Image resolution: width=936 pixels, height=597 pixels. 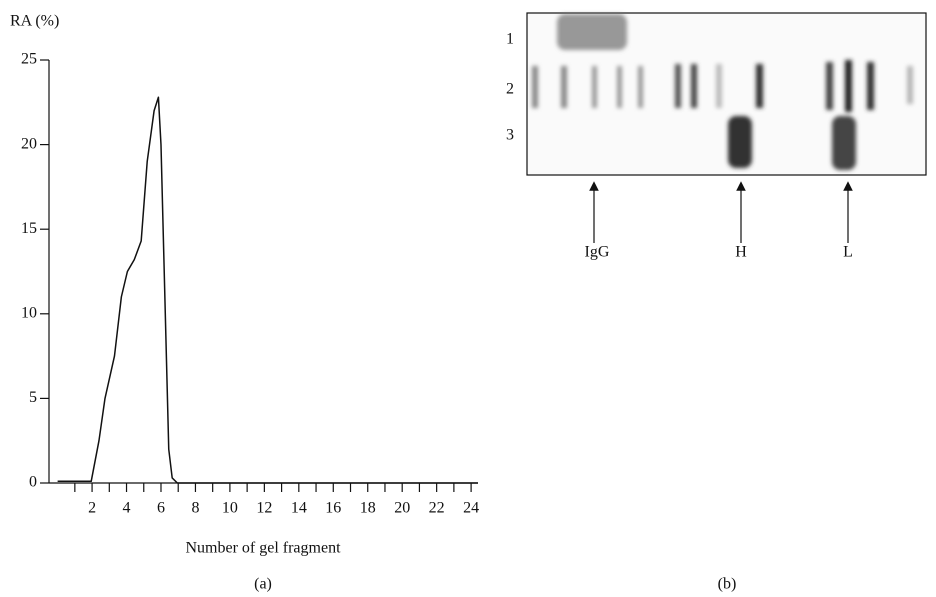 What do you see at coordinates (299, 508) in the screenshot?
I see `x-tick-label: 14` at bounding box center [299, 508].